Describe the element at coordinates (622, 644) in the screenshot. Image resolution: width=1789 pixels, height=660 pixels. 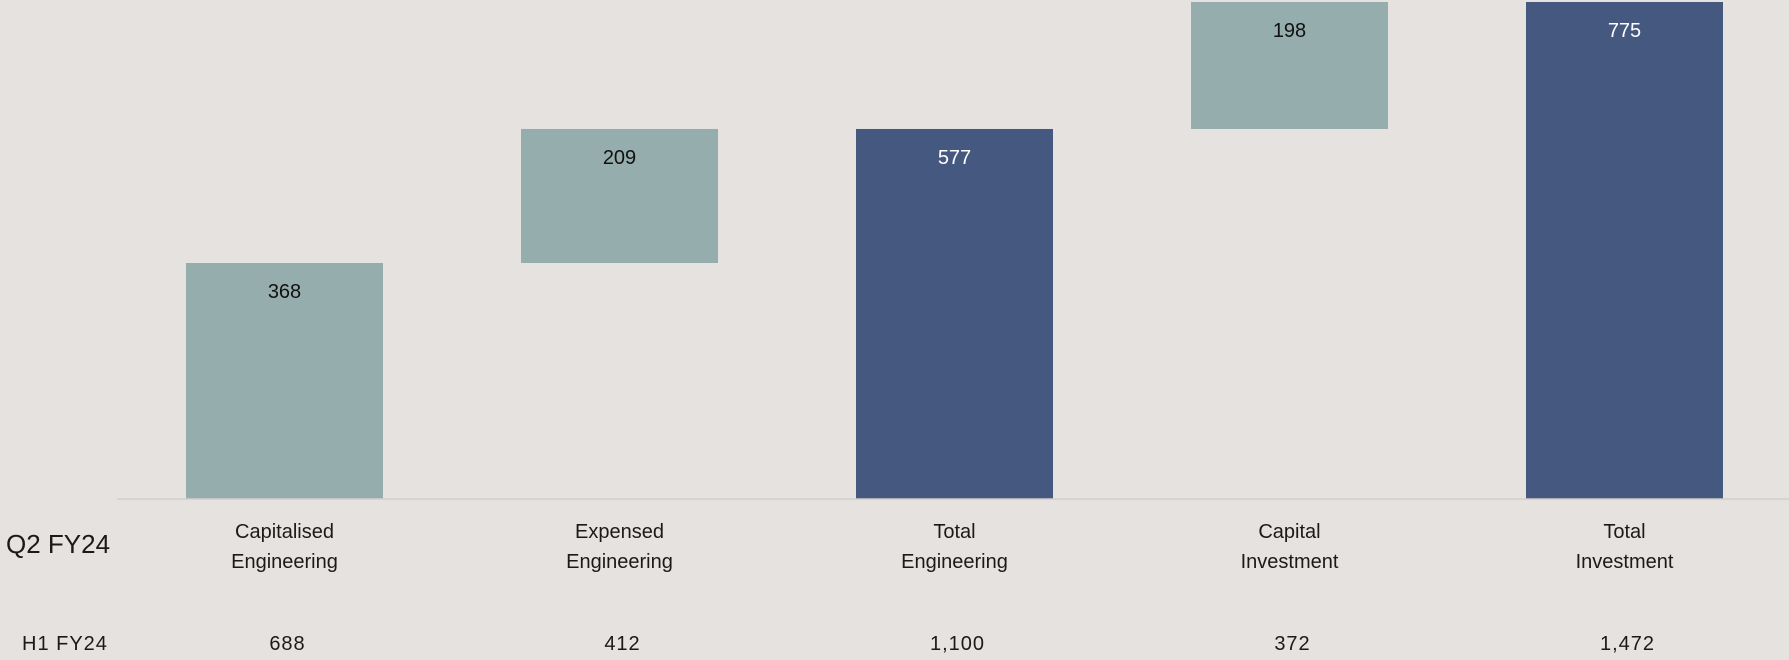
I see `secondary-row-value: 412` at that location.